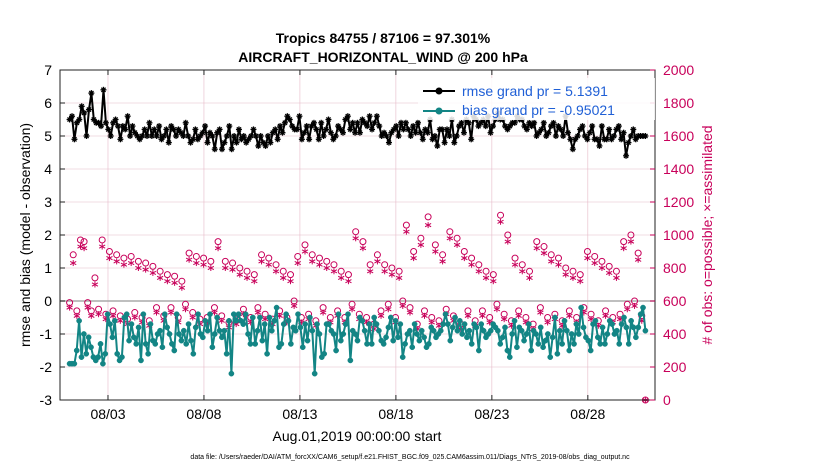 The image size is (830, 470). I want to click on right-y-tick-label: 400, so click(675, 334).